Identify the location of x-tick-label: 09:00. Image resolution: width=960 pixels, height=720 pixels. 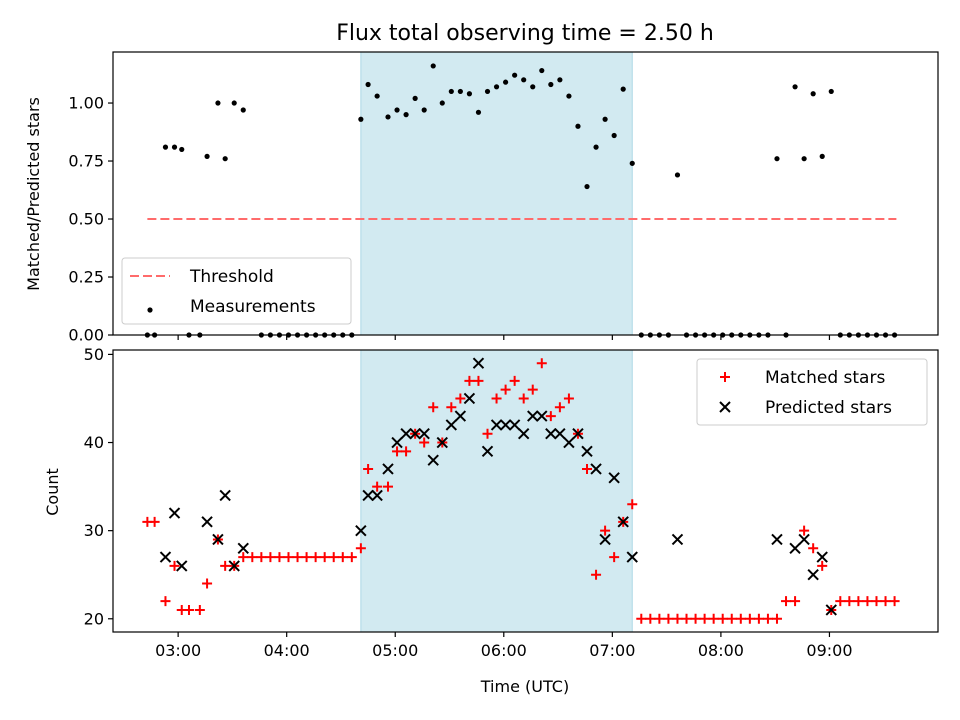
(829, 650).